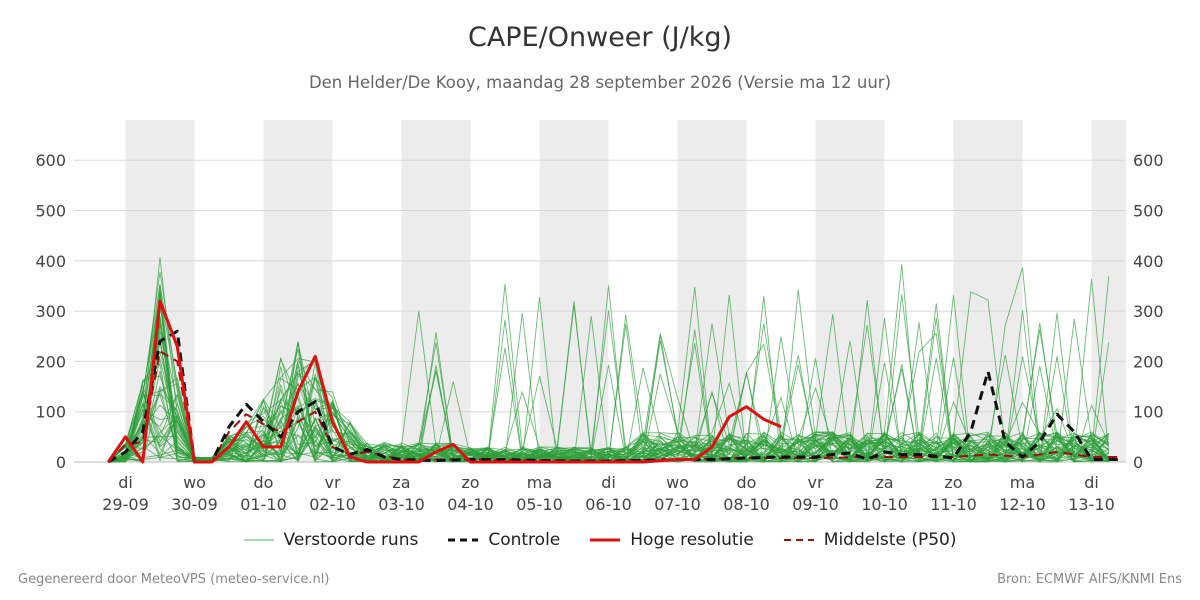 This screenshot has height=600, width=1200. What do you see at coordinates (194, 504) in the screenshot?
I see `x-tick-date: 30-09` at bounding box center [194, 504].